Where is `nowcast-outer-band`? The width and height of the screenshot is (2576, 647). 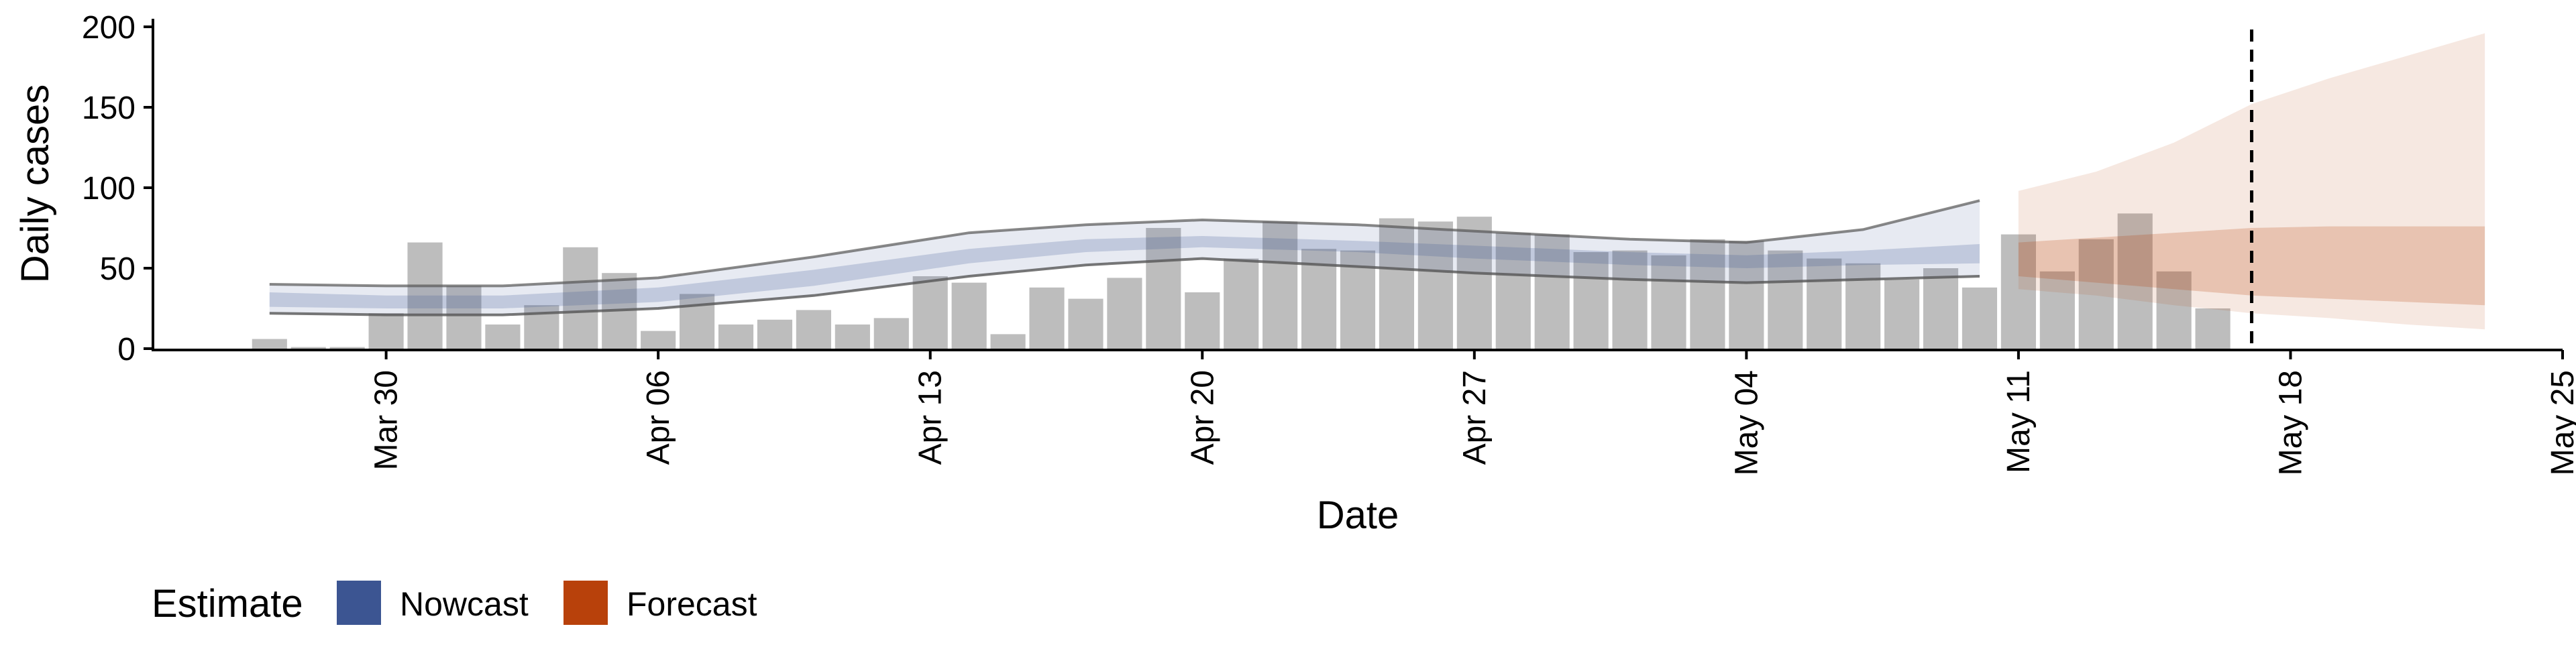
nowcast-outer-band is located at coordinates (1124, 257).